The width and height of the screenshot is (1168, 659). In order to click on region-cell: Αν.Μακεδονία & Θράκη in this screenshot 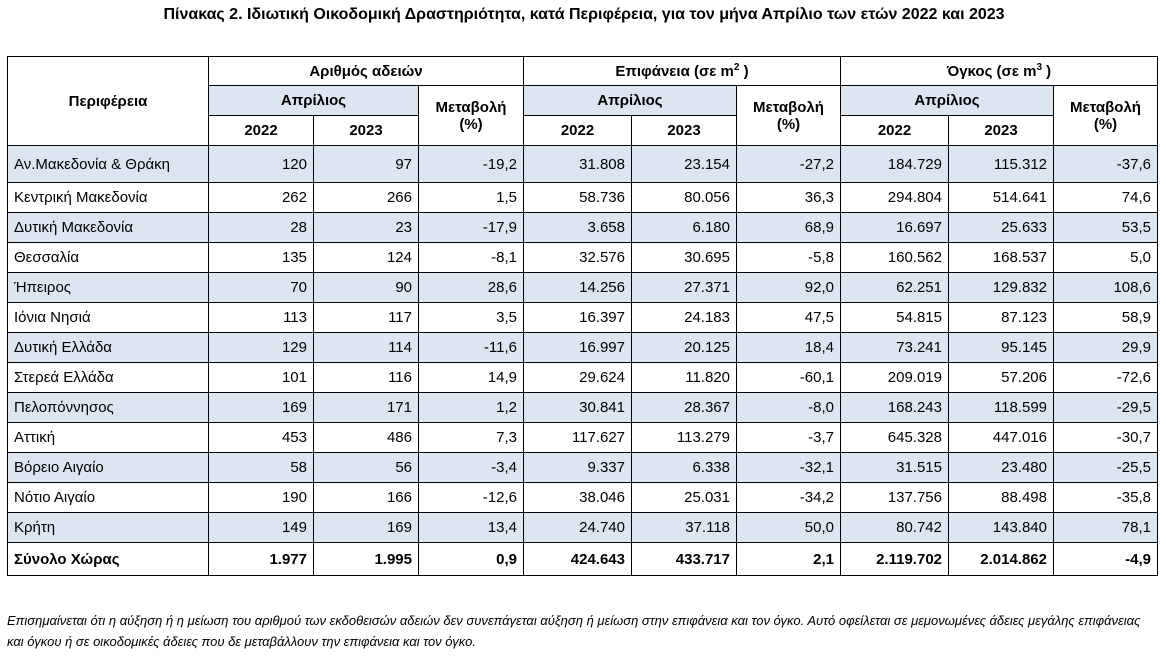, I will do `click(108, 164)`.